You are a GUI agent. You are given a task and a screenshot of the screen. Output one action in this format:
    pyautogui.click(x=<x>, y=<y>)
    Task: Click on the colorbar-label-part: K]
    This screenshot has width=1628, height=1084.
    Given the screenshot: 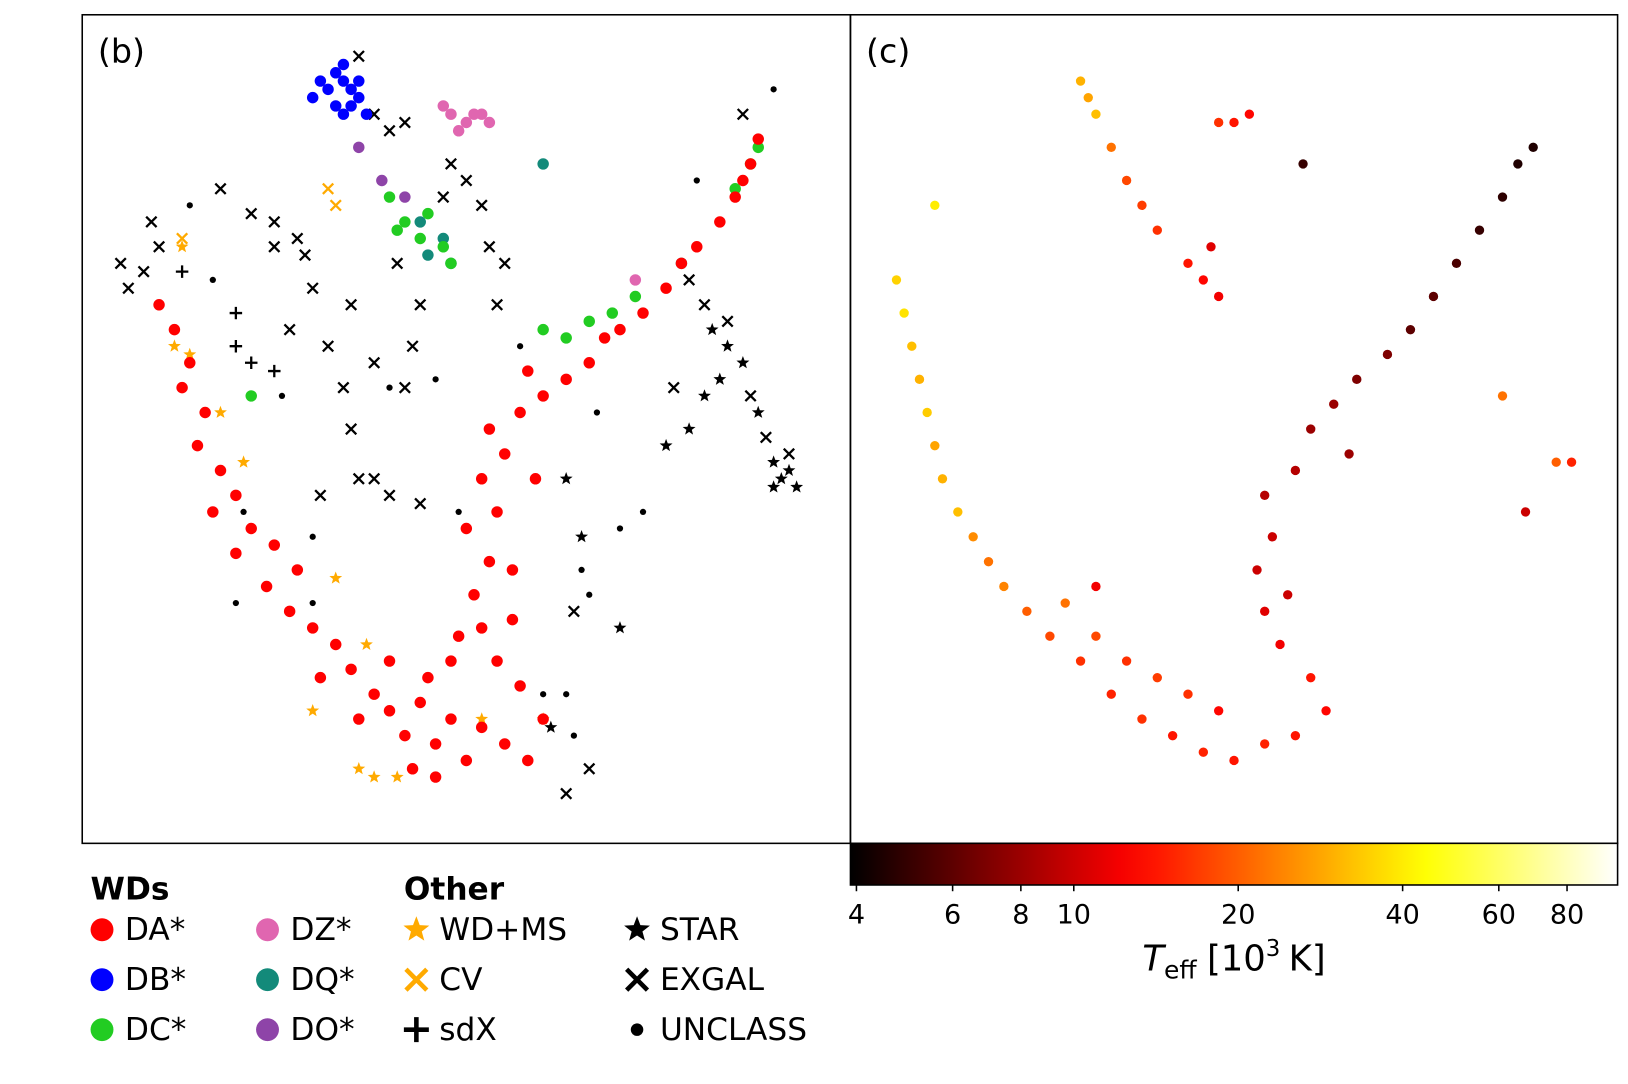 What is the action you would take?
    pyautogui.click(x=1307, y=958)
    